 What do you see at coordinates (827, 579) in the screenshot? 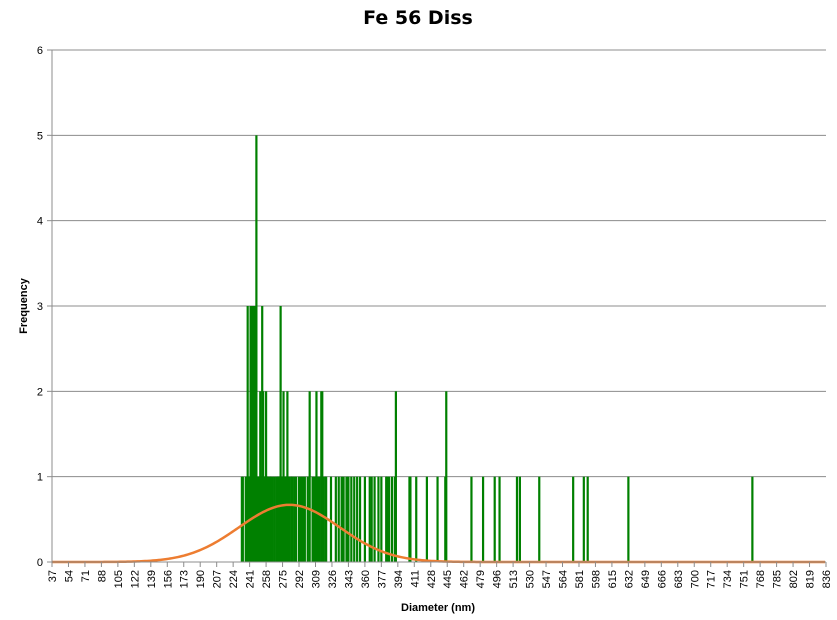
I see `x-tick-label: 836` at bounding box center [827, 579].